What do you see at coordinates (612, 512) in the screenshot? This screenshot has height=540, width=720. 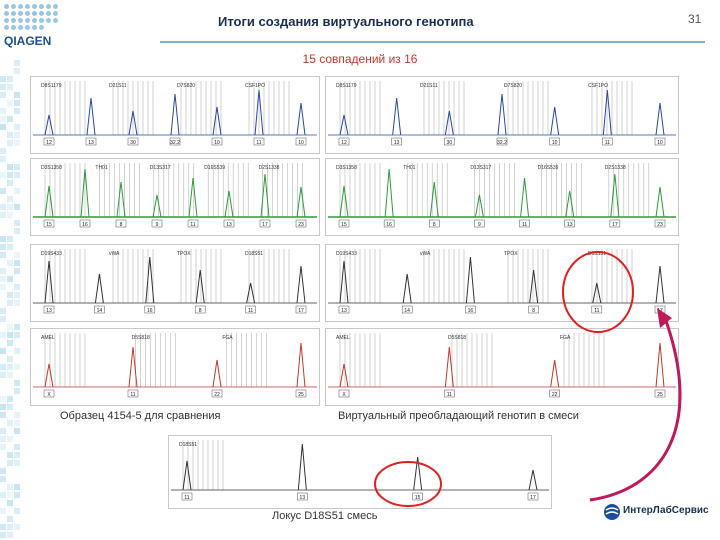 I see `interlab-logo-icon` at bounding box center [612, 512].